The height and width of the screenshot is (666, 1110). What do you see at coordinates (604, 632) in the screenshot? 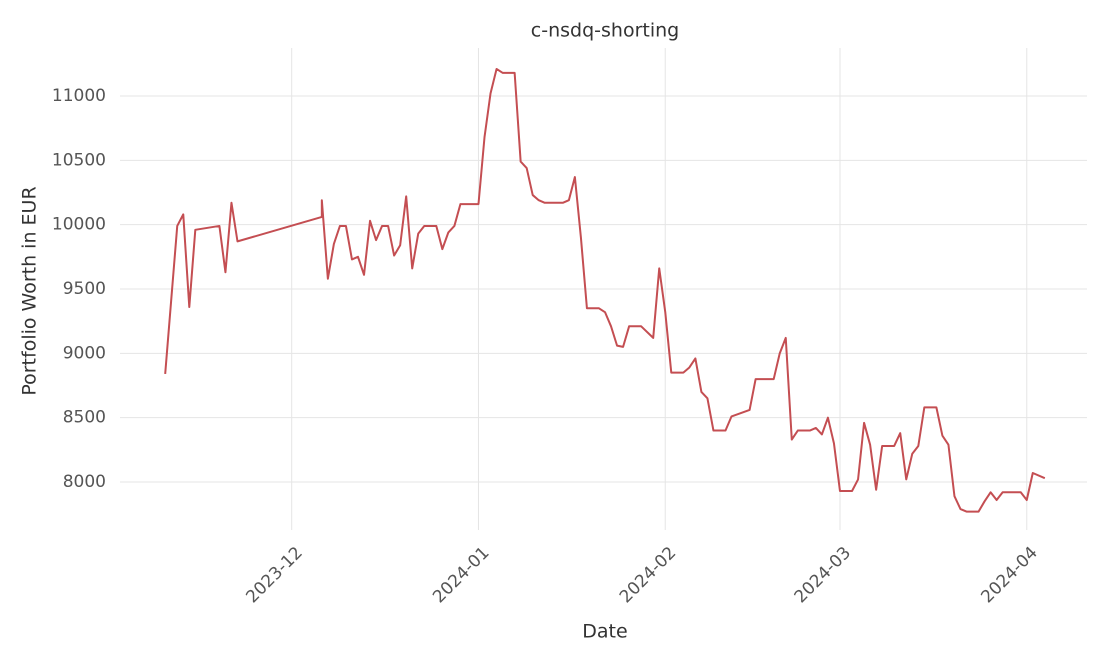
I see `x-axis-label: Date` at bounding box center [604, 632].